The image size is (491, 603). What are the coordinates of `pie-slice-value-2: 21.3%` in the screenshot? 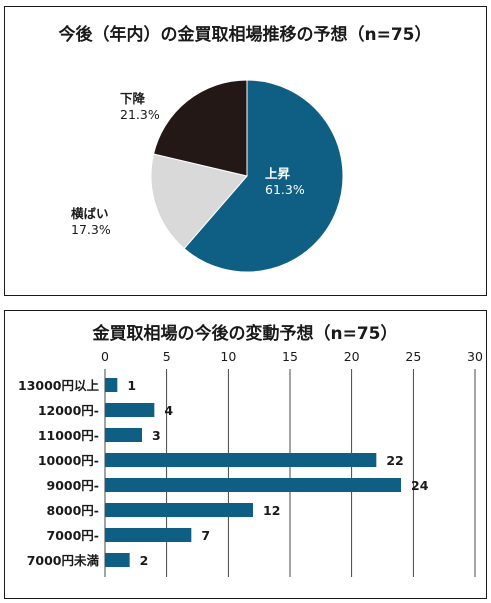 It's located at (140, 114).